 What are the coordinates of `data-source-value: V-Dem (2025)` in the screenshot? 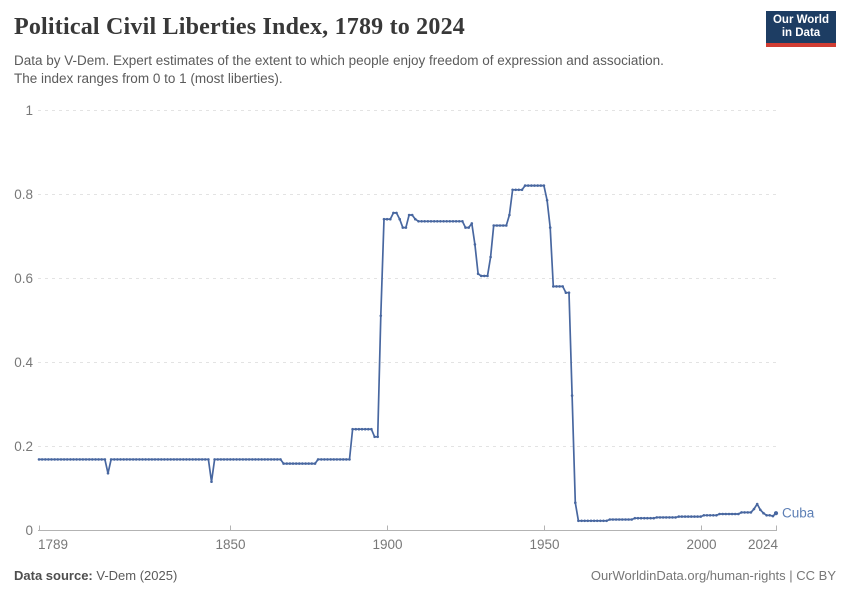 It's located at (135, 575).